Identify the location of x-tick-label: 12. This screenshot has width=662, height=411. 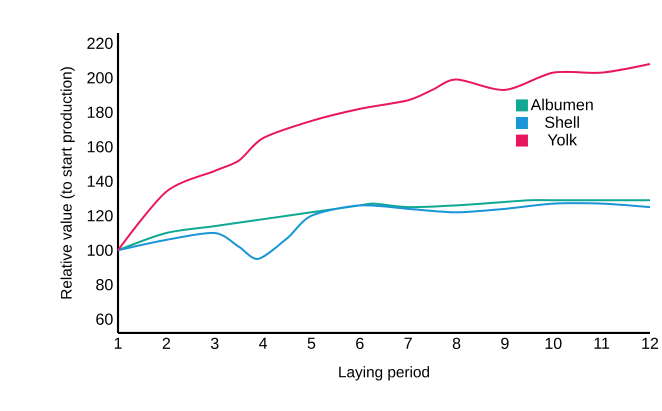
(650, 343).